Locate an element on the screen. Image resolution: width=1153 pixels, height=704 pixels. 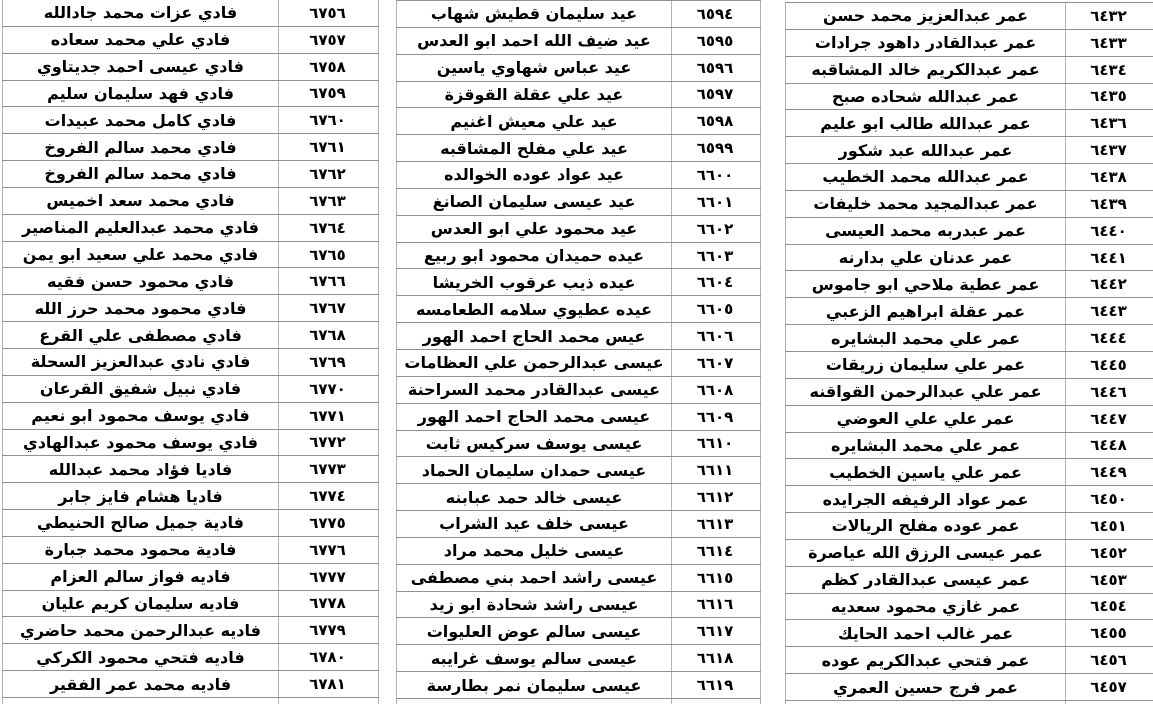
table-row: عيس محمد الحاج احمد الهور ٦٦٠٦ is located at coordinates (578, 336).